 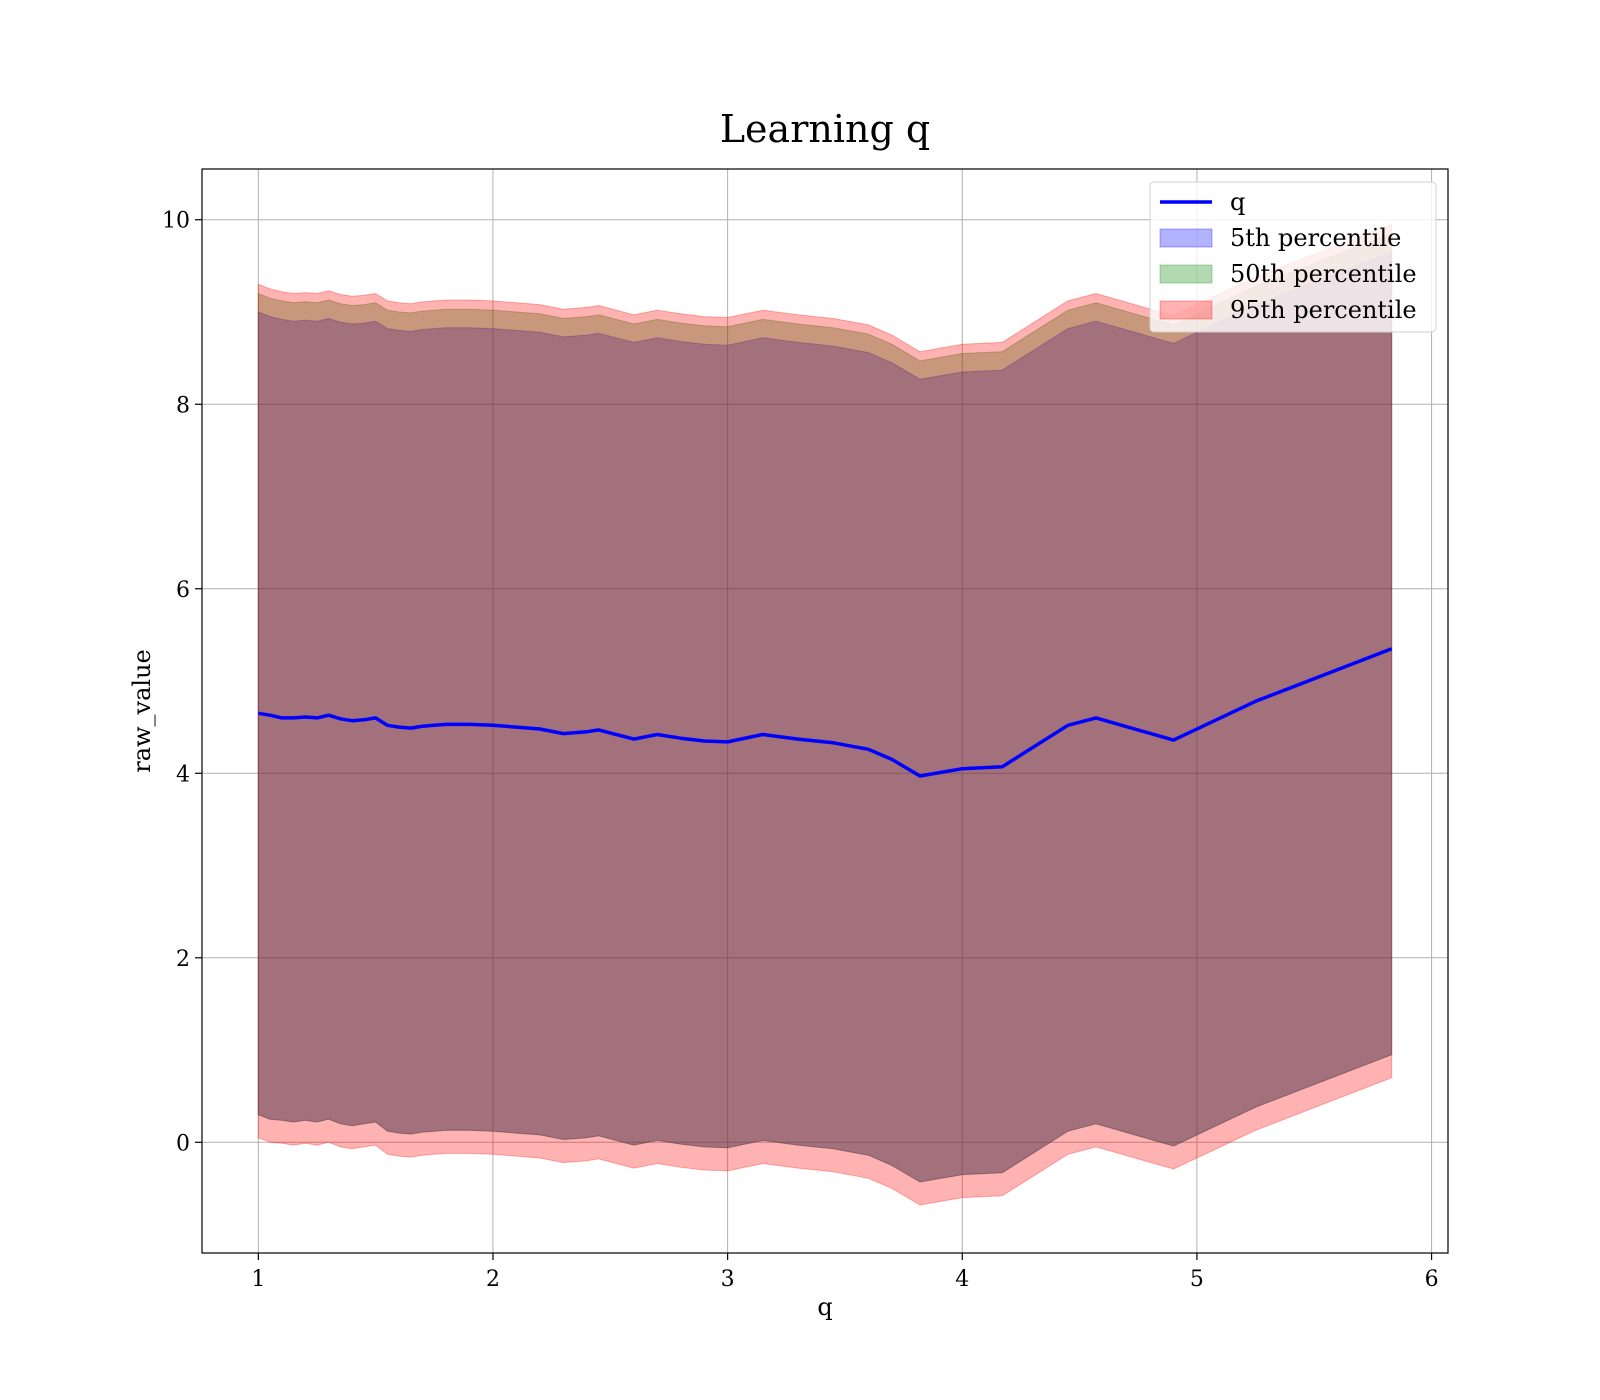 I want to click on y-tick-label: 10, so click(x=176, y=221).